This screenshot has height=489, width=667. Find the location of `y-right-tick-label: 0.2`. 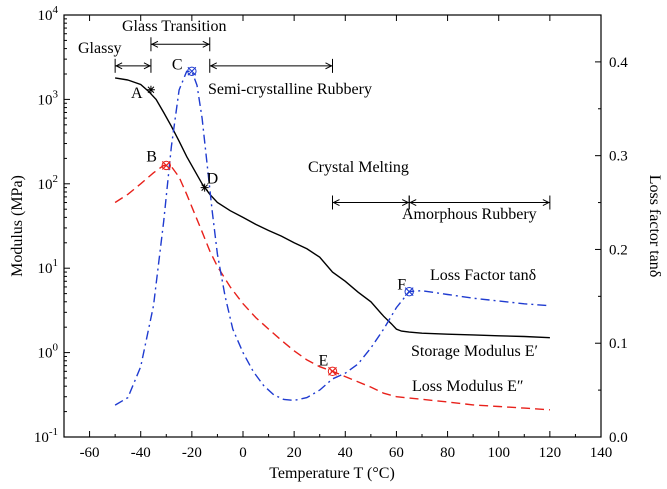

y-right-tick-label: 0.2 is located at coordinates (618, 250).